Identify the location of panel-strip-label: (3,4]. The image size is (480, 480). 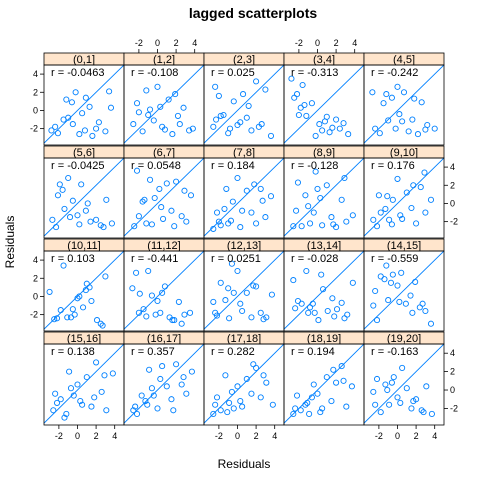
(324, 60).